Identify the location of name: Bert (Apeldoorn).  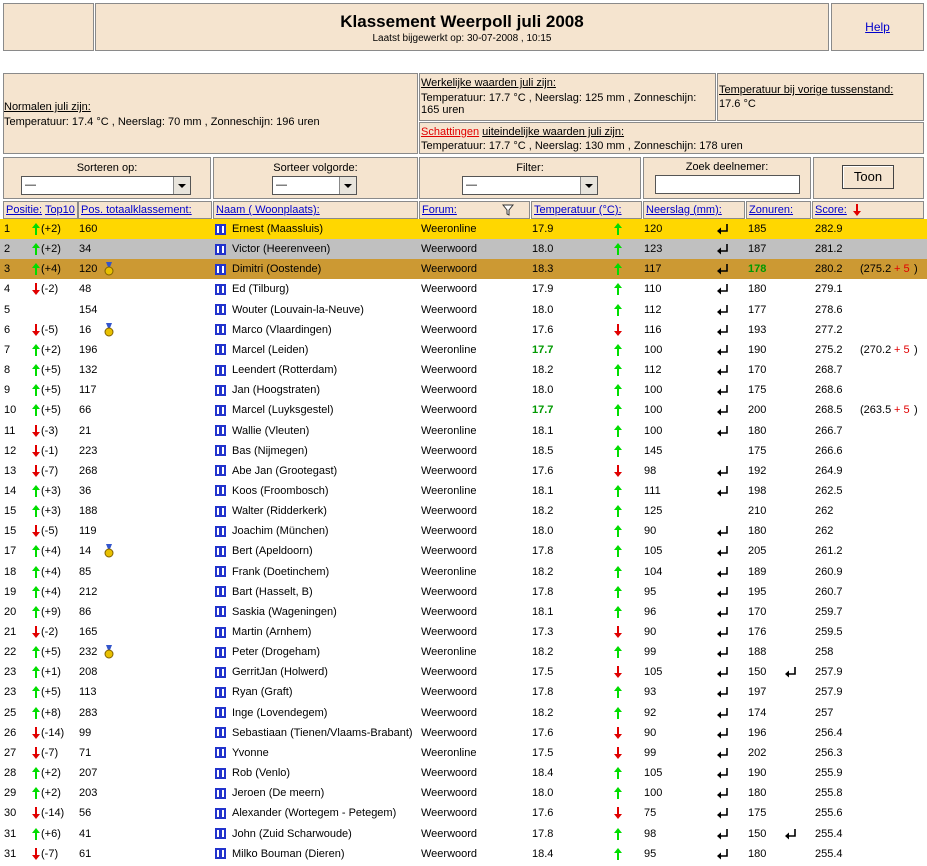
(272, 551).